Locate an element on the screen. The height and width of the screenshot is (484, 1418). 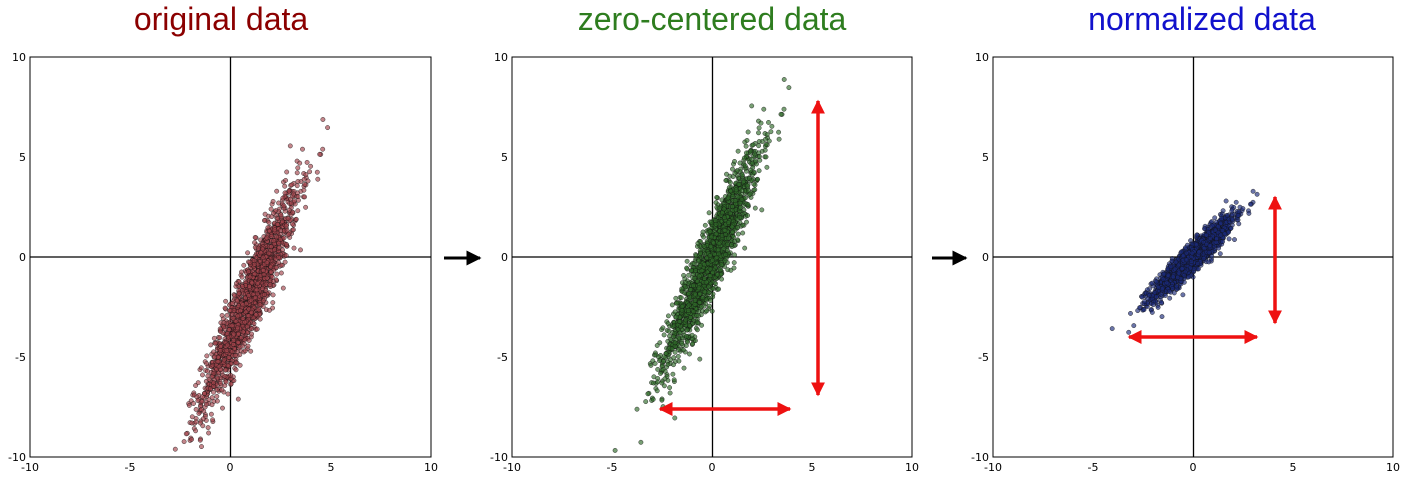
y-tick-label: 5 is located at coordinates (504, 157).